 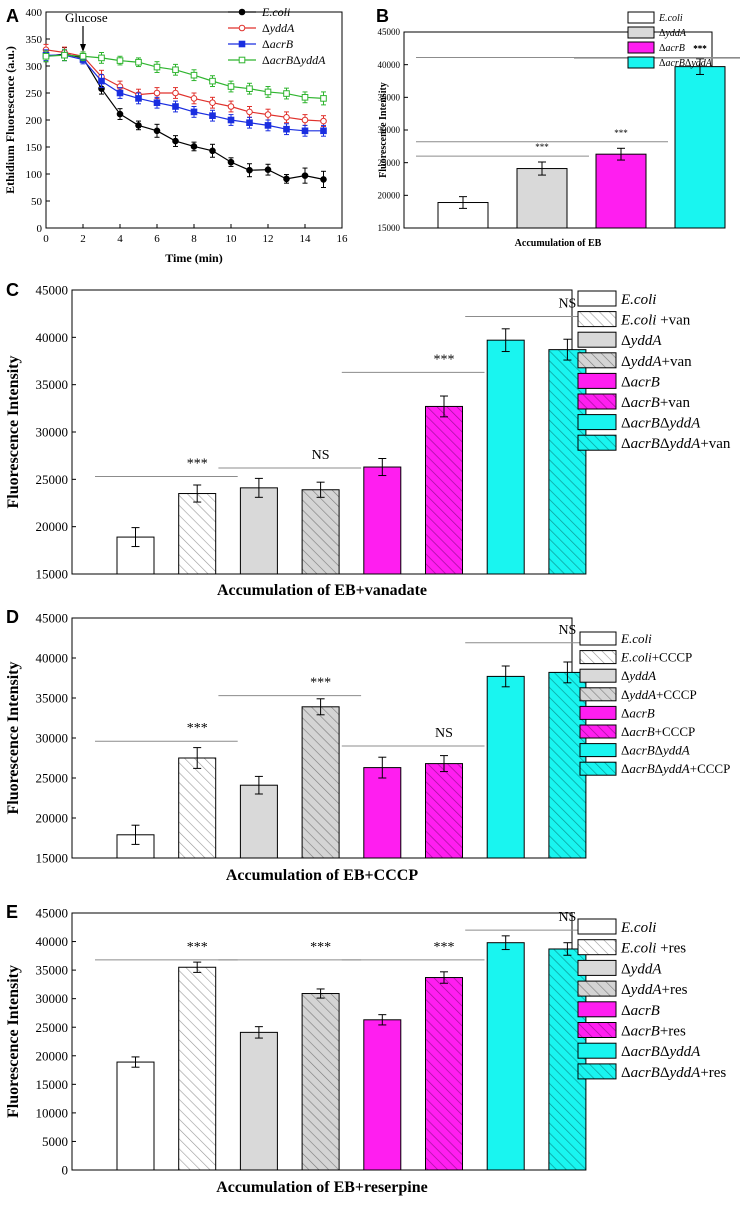 What do you see at coordinates (389, 97) in the screenshot?
I see `y-tick-label-B: 35000` at bounding box center [389, 97].